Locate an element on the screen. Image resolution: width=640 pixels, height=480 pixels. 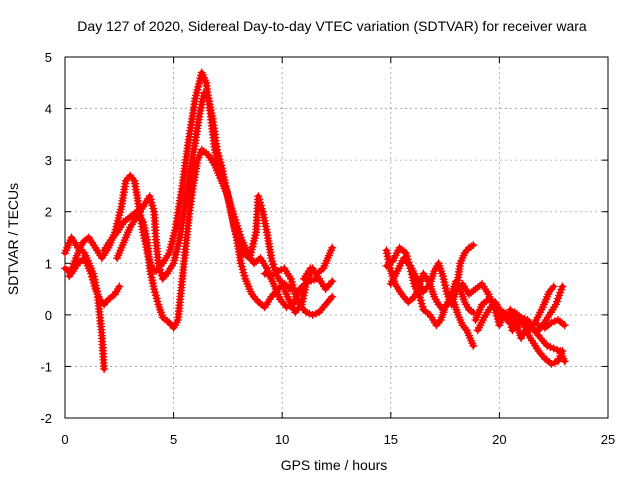
x-axis-label: GPS time / hours is located at coordinates (334, 465).